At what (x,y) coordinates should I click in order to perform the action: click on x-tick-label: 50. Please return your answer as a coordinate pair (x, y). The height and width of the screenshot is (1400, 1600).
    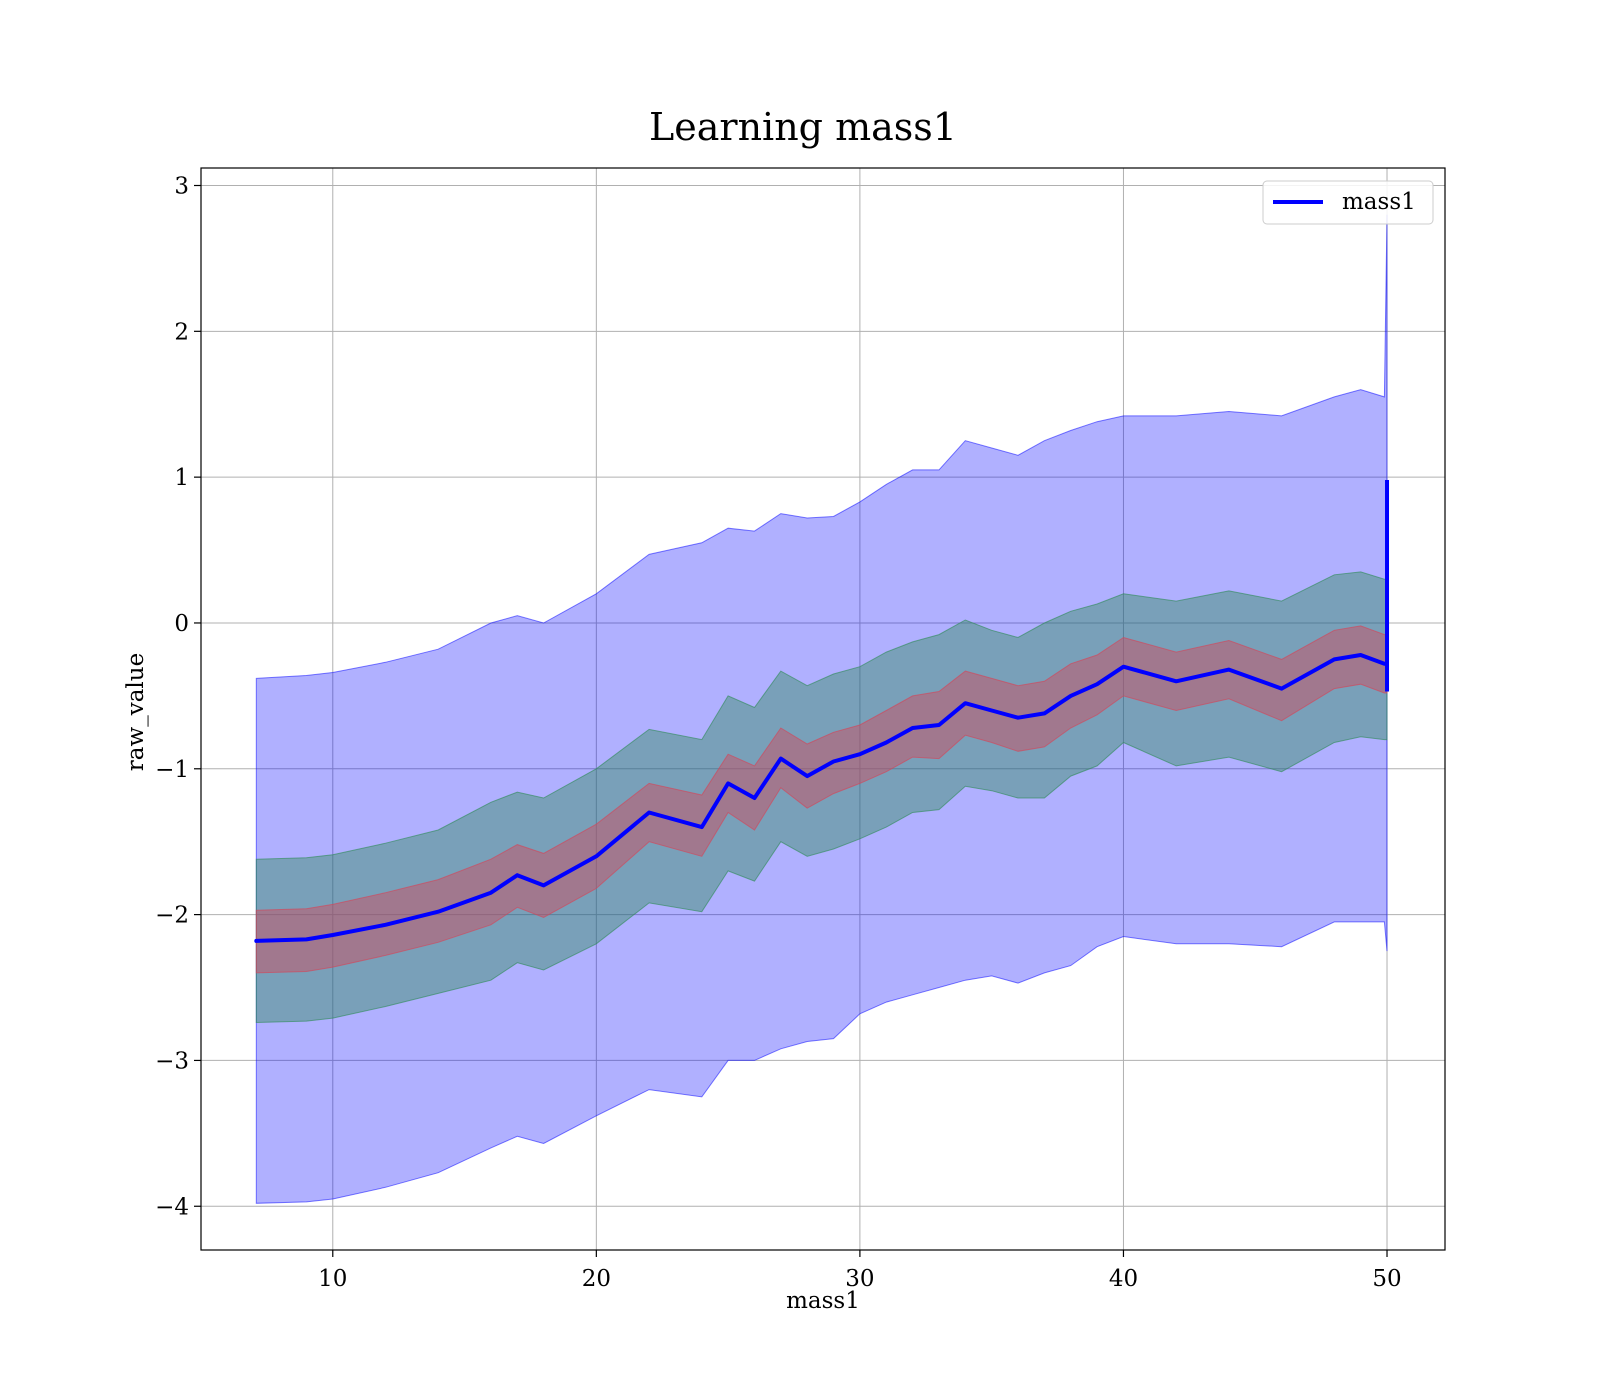
    Looking at the image, I should click on (1386, 1279).